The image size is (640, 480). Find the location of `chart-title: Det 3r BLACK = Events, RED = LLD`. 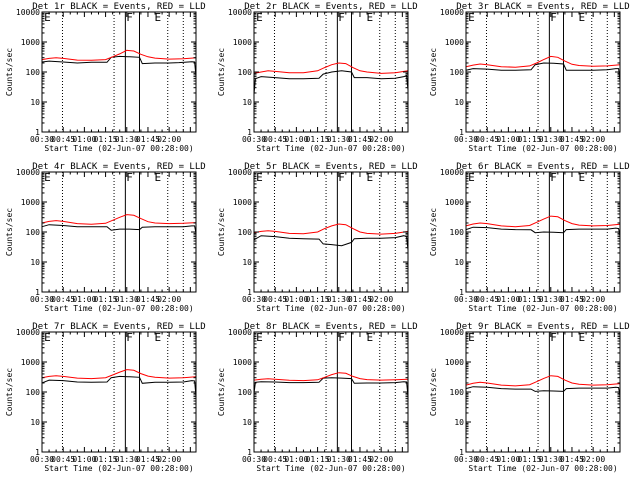

chart-title: Det 3r BLACK = Events, RED = LLD is located at coordinates (542, 7).